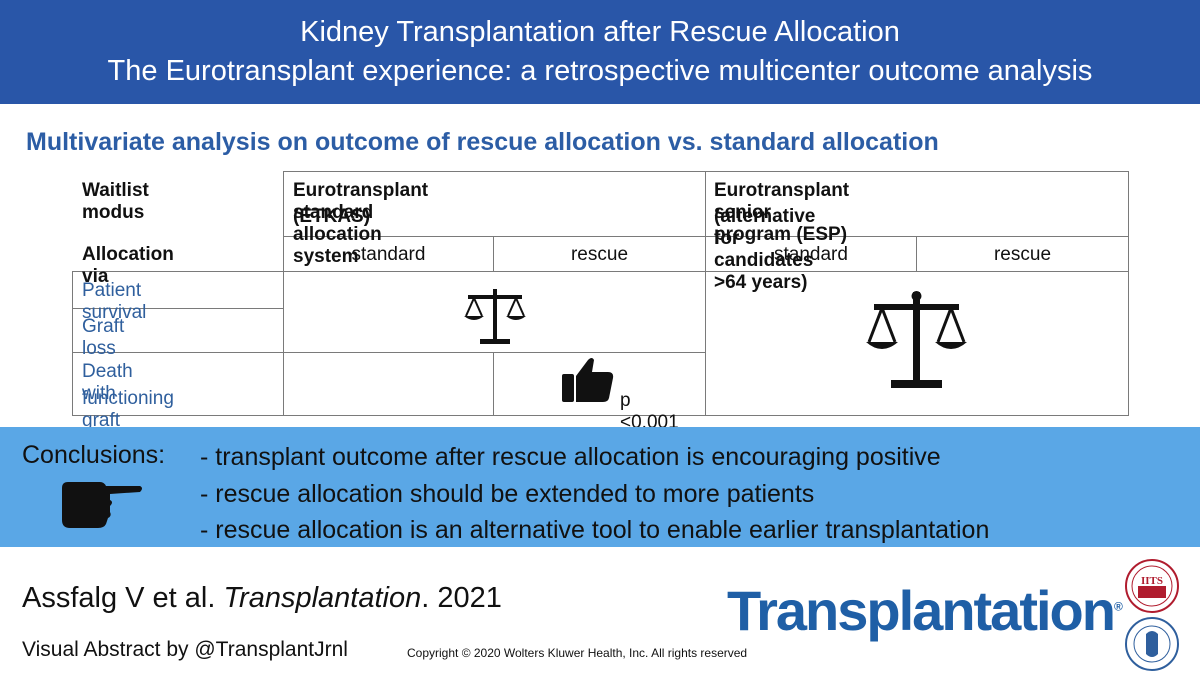 This screenshot has width=1200, height=674. What do you see at coordinates (461, 598) in the screenshot?
I see `citation-year: . 2021` at bounding box center [461, 598].